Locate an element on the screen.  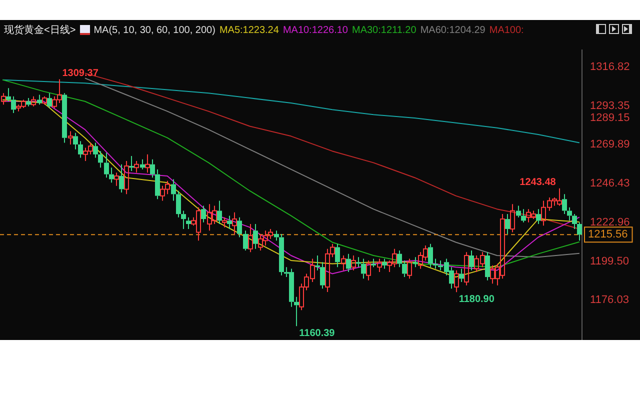
y-tick-label: 1246.43 is located at coordinates (610, 184).